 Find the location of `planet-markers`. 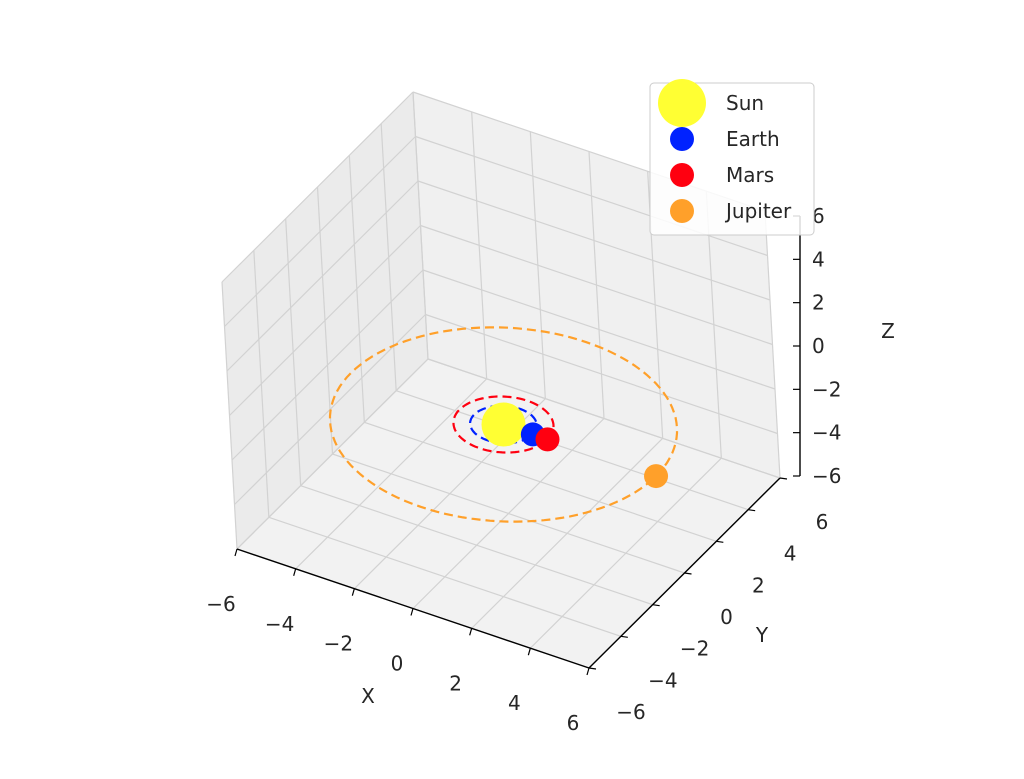

planet-markers is located at coordinates (575, 445).